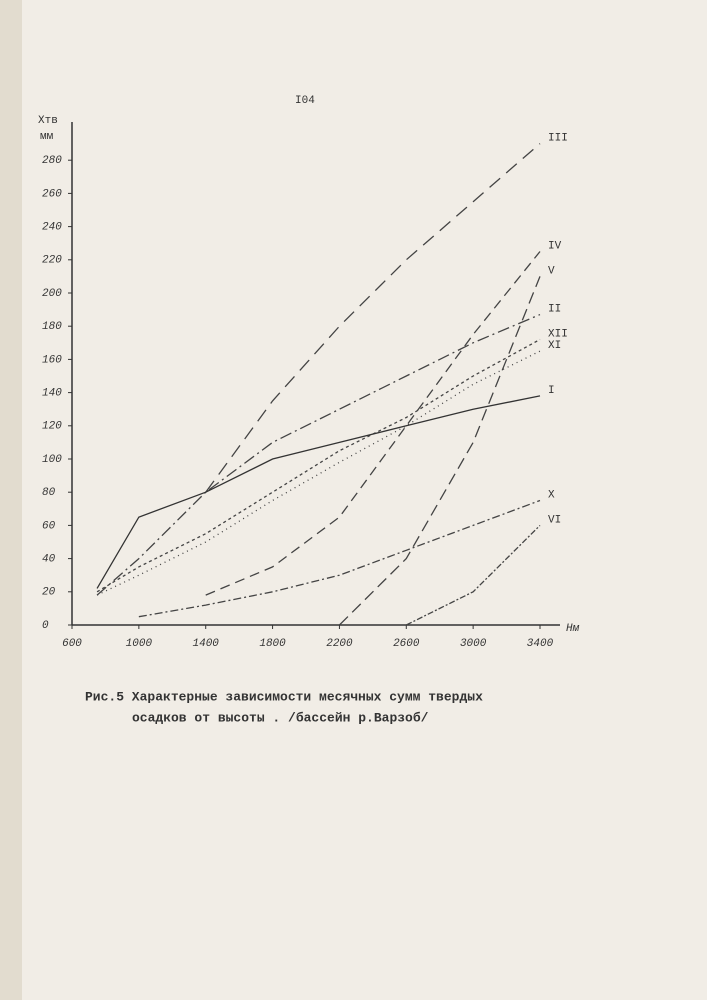 The image size is (707, 1000). Describe the element at coordinates (49, 593) in the screenshot. I see `y-tick-label: 20` at that location.